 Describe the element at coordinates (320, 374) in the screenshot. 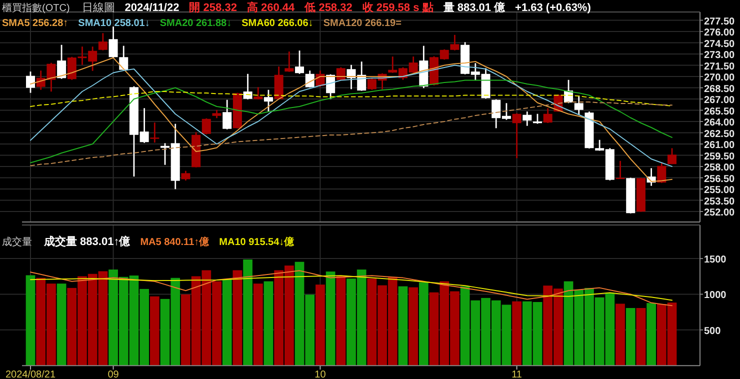

I see `x-tick-label: 10` at that location.